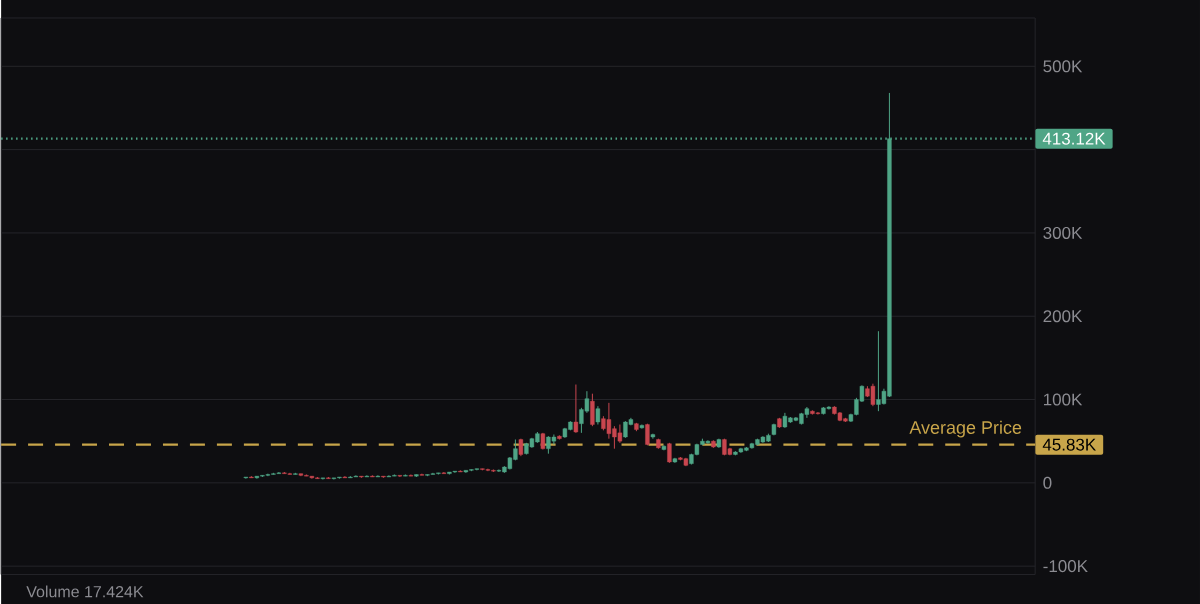  What do you see at coordinates (965, 429) in the screenshot?
I see `ref-line-label: Average Price` at bounding box center [965, 429].